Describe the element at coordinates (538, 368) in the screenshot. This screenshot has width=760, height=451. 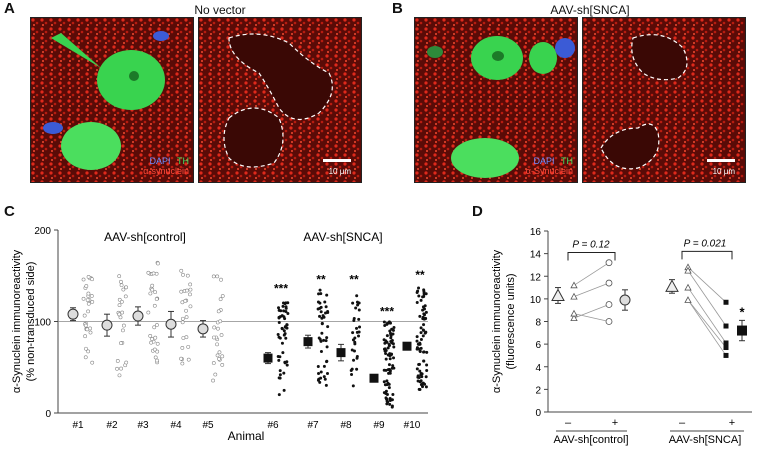
I see `d-y-tick-label-2: 4` at that location.